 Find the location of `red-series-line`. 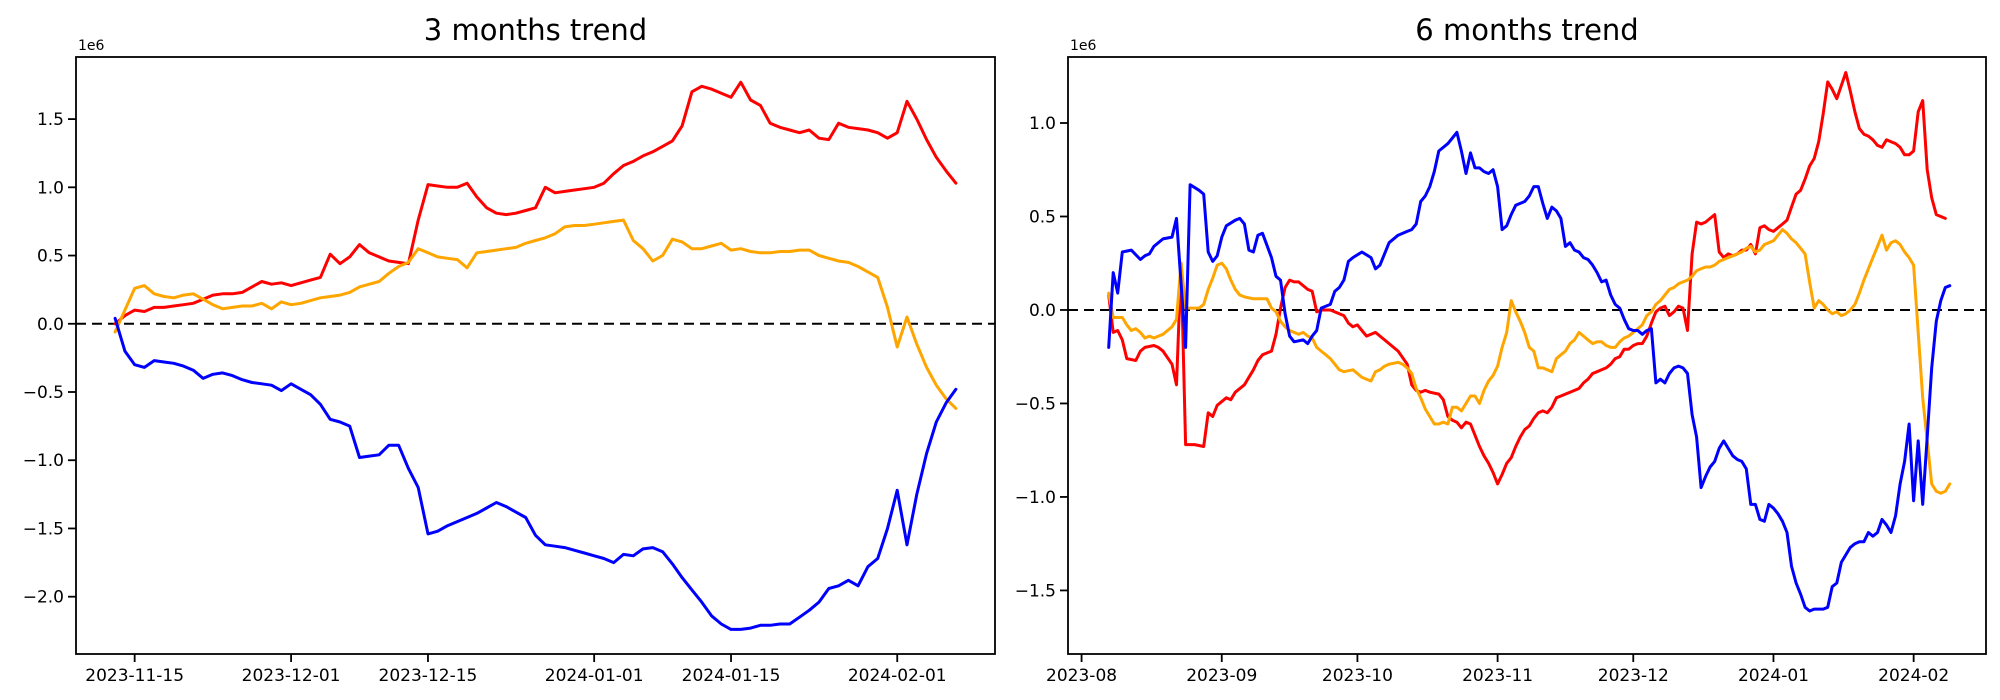

red-series-line is located at coordinates (535, 203).